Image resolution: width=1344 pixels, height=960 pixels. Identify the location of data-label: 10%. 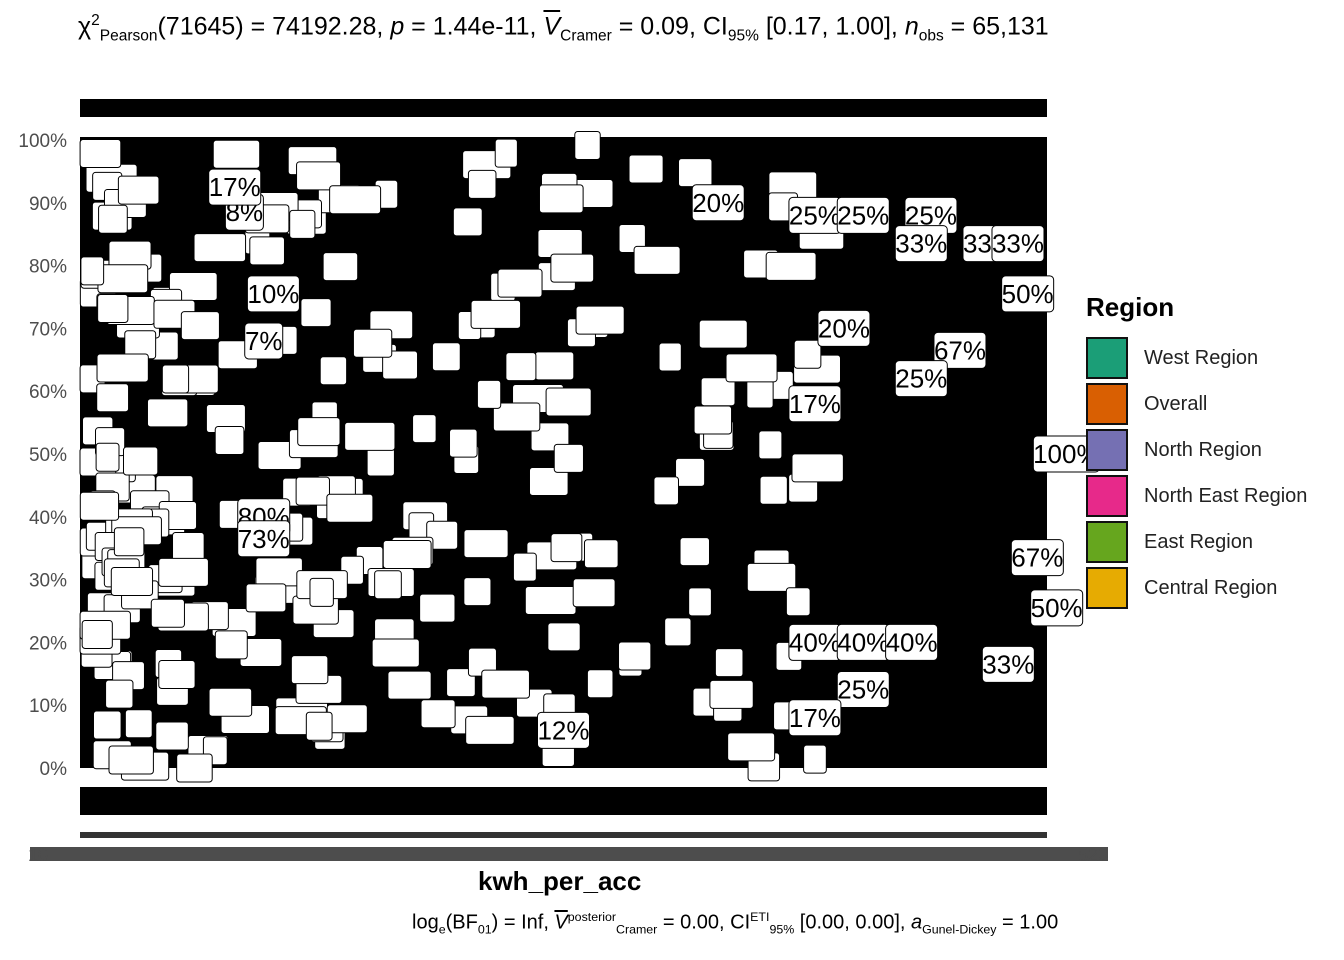
(273, 294).